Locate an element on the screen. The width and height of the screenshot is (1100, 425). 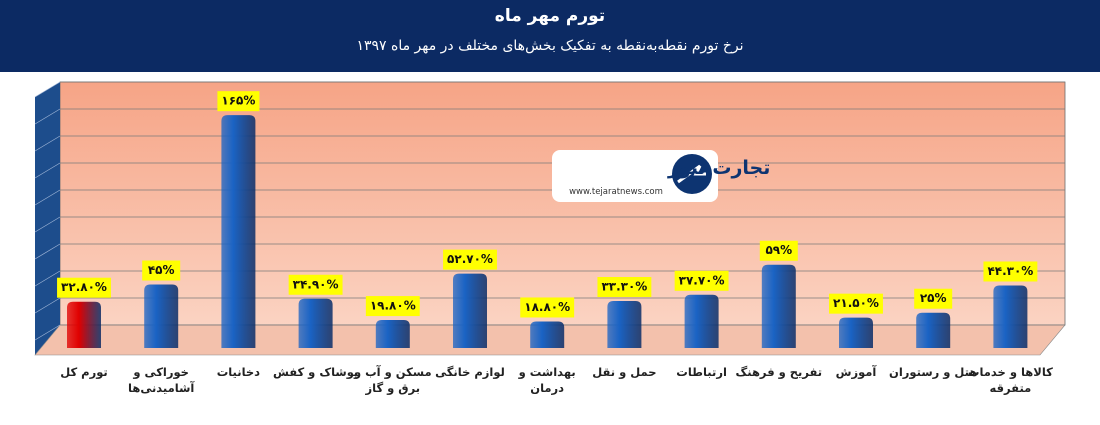
x-tick-label: تفریح و فرهنگ is located at coordinates (779, 372).